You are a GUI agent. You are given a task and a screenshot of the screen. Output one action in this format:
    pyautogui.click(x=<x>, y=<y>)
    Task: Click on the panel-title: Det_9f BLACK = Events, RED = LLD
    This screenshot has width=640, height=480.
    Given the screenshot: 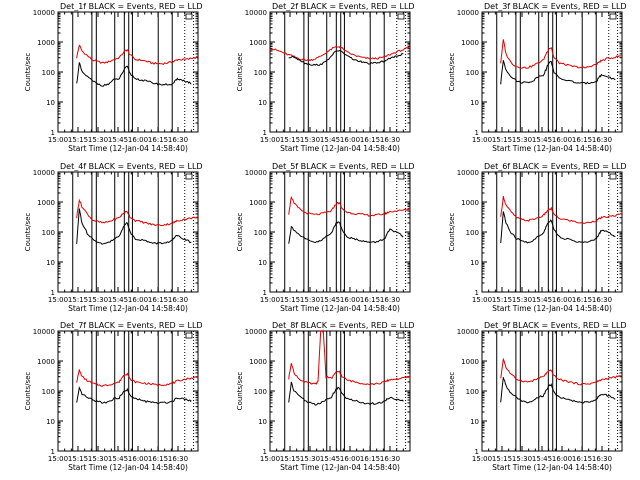 What is the action you would take?
    pyautogui.click(x=555, y=325)
    